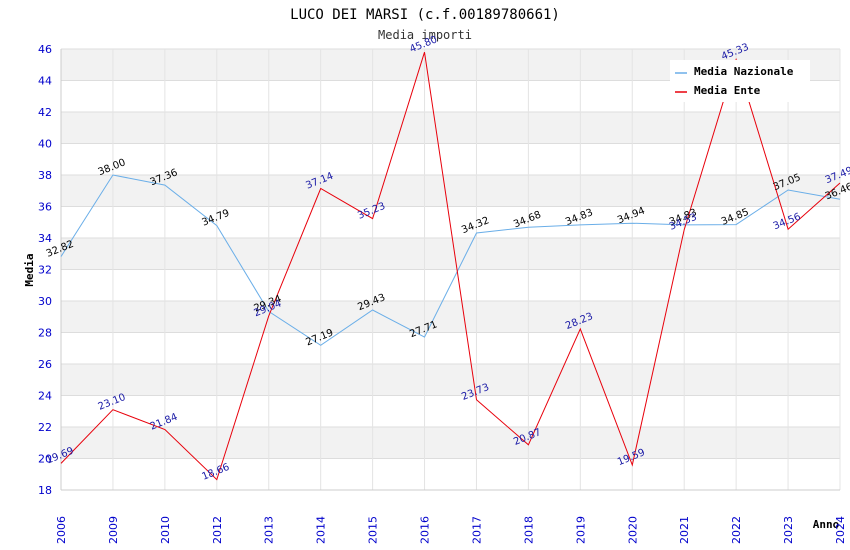 The image size is (850, 550). Describe the element at coordinates (321, 530) in the screenshot. I see `x-tick-label: 2014` at that location.